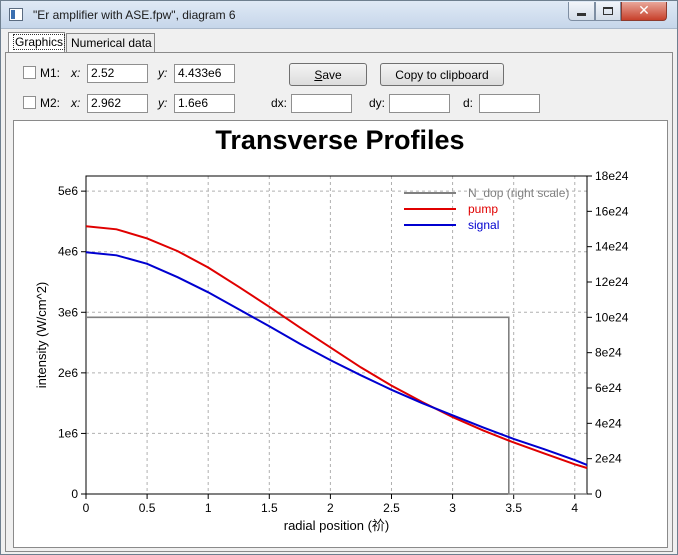  I want to click on dx-label: dx:, so click(279, 103).